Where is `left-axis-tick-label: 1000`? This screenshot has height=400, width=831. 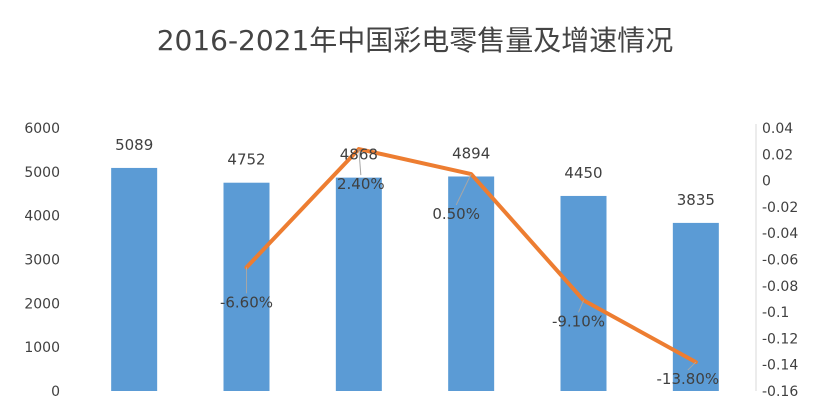 left-axis-tick-label: 1000 is located at coordinates (42, 348).